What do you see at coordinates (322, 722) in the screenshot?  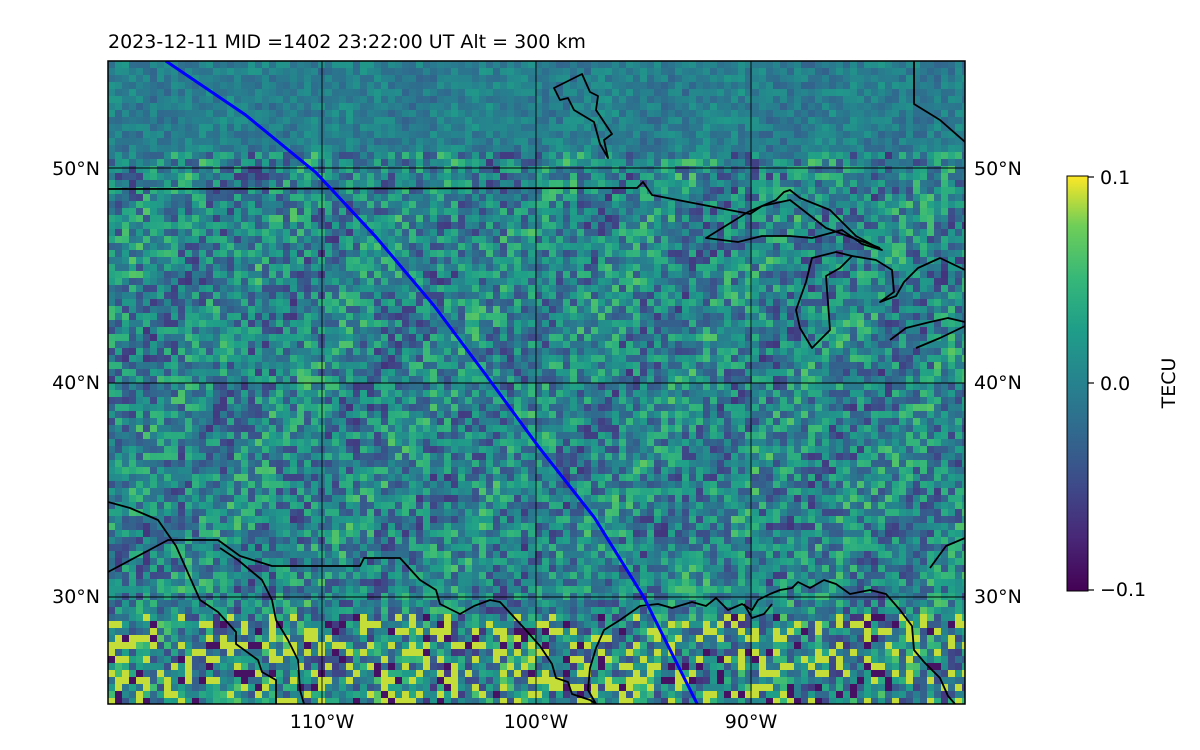 I see `lon-label-110w: 110°W` at bounding box center [322, 722].